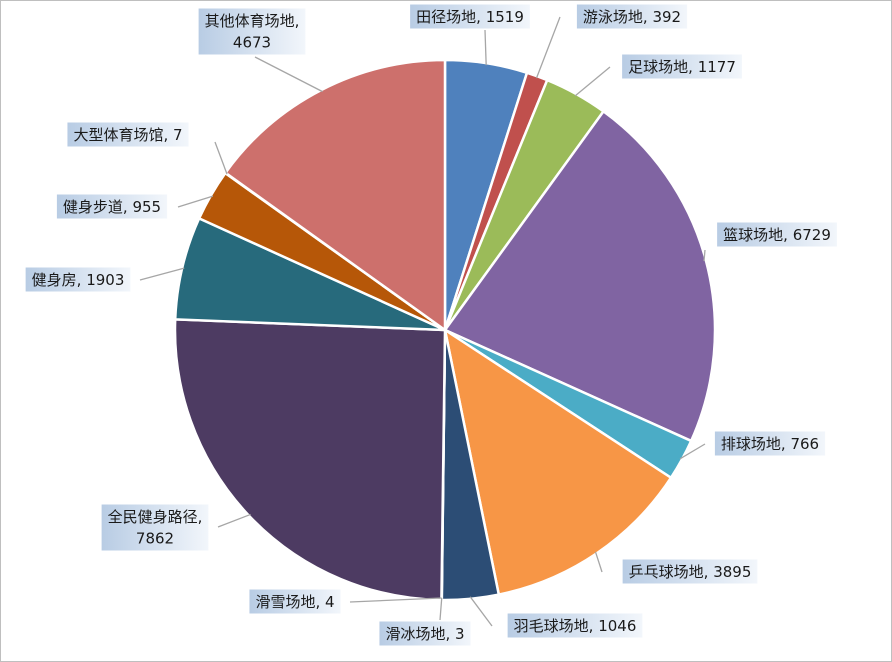 The height and width of the screenshot is (662, 892). I want to click on data-label: 田径场地, 1519, so click(470, 16).